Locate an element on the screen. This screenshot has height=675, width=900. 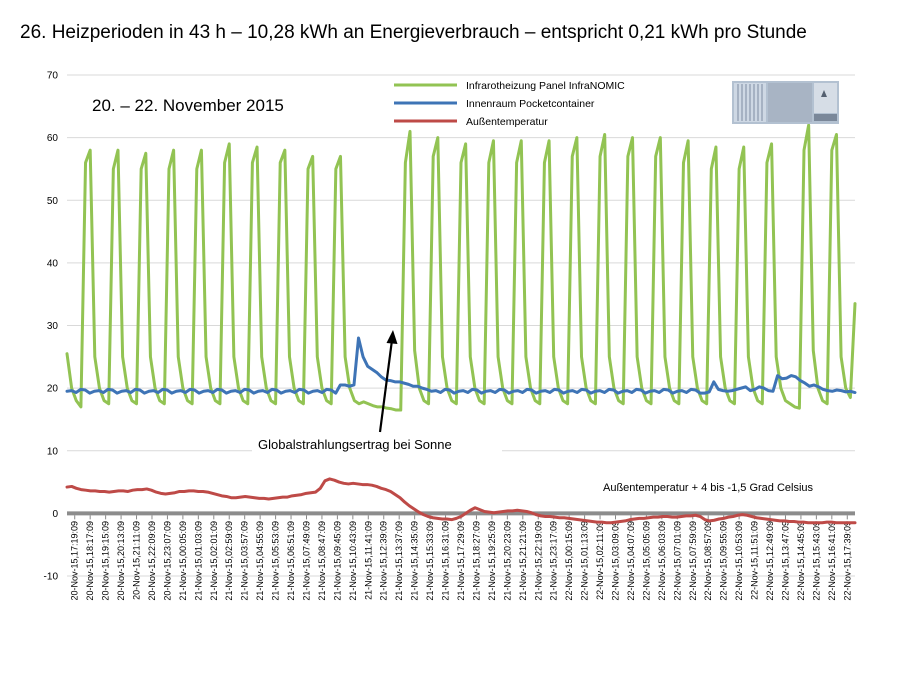
x-tick-label: 21-Nov-15,17:29:09 is located at coordinates (461, 561).